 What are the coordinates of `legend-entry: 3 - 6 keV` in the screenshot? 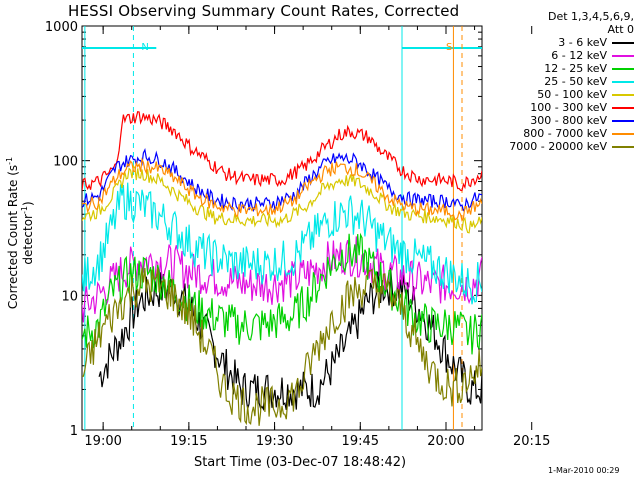 It's located at (559, 42).